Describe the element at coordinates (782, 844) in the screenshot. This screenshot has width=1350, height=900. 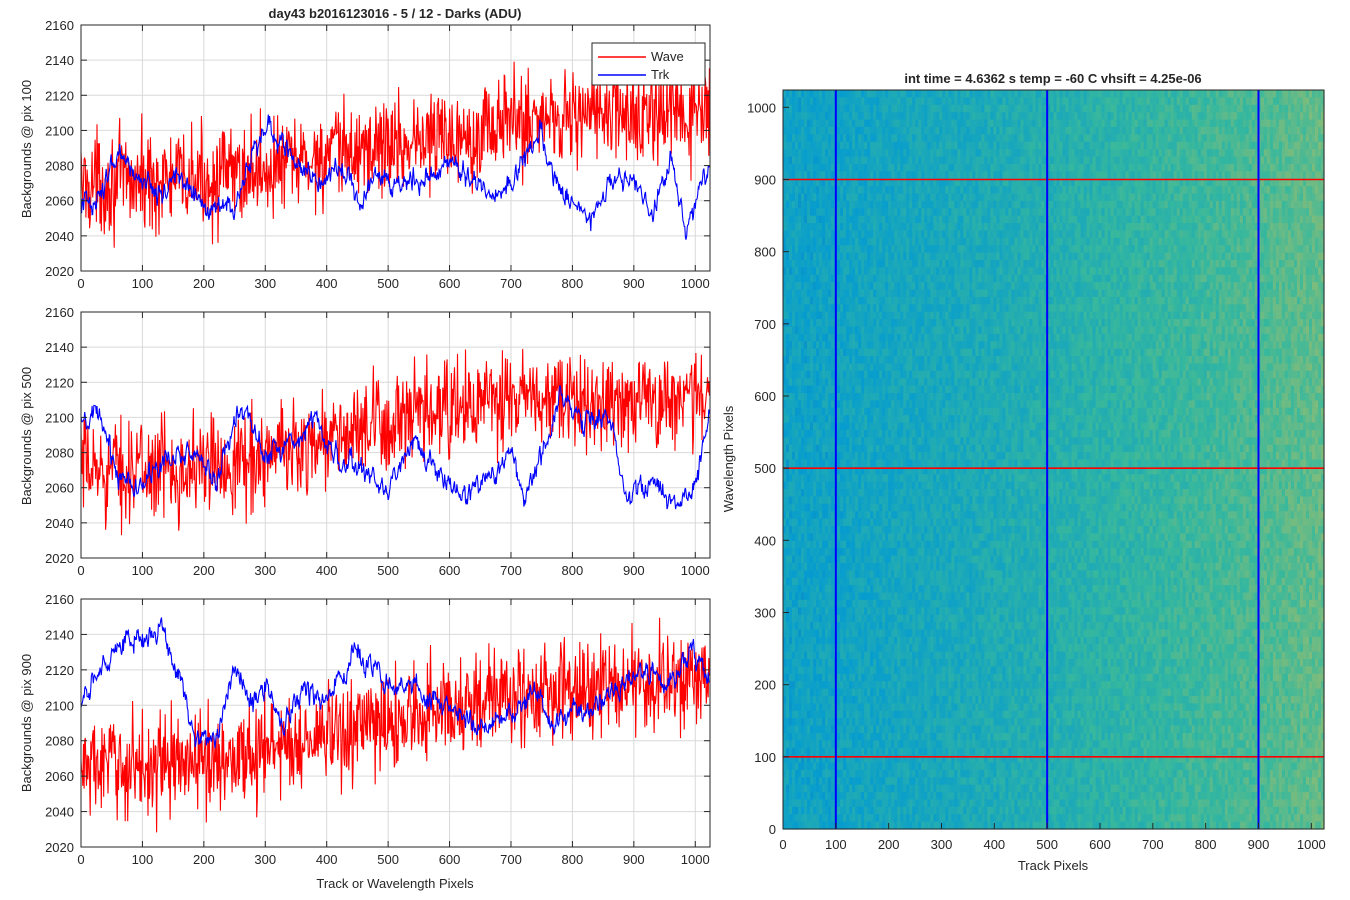
I see `heatmap-x-tick-label: 0` at that location.